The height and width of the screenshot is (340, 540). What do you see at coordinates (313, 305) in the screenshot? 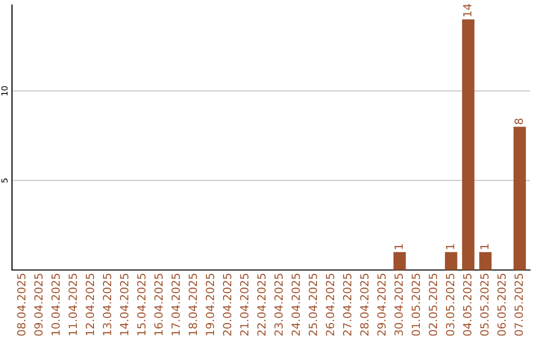
I see `x-tick-label: 25.04.2025` at bounding box center [313, 305].